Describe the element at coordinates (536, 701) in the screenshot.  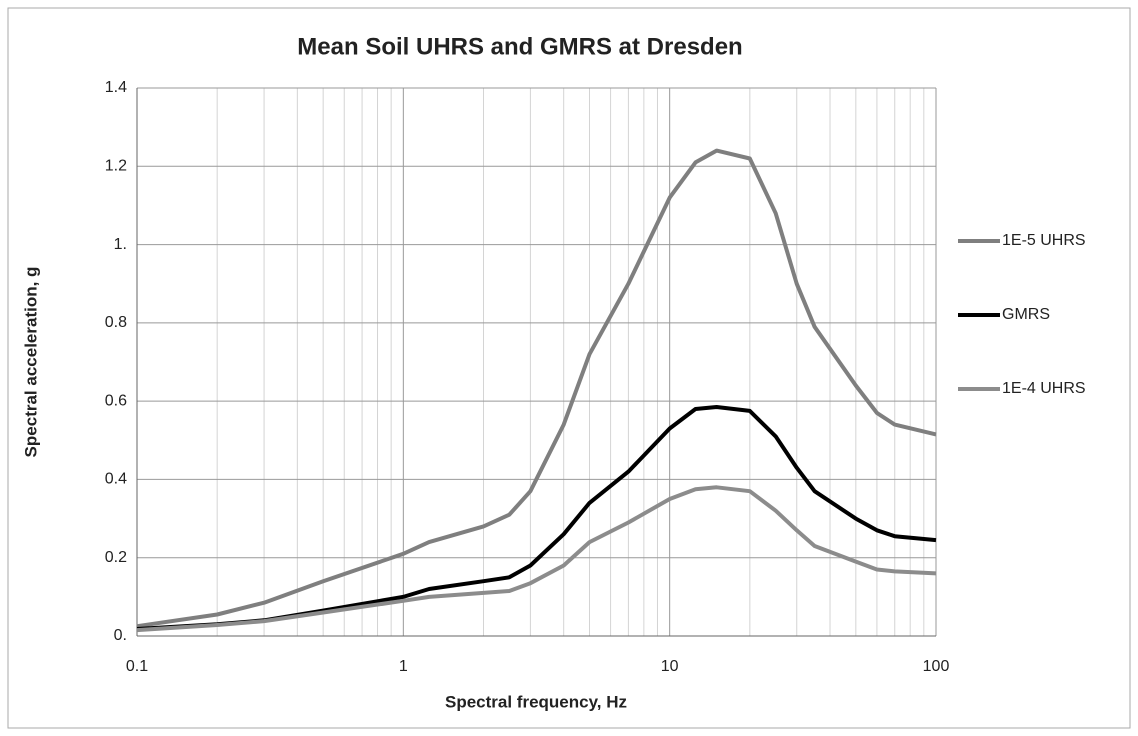
I see `x-axis-label: Spectral frequency, Hz` at that location.